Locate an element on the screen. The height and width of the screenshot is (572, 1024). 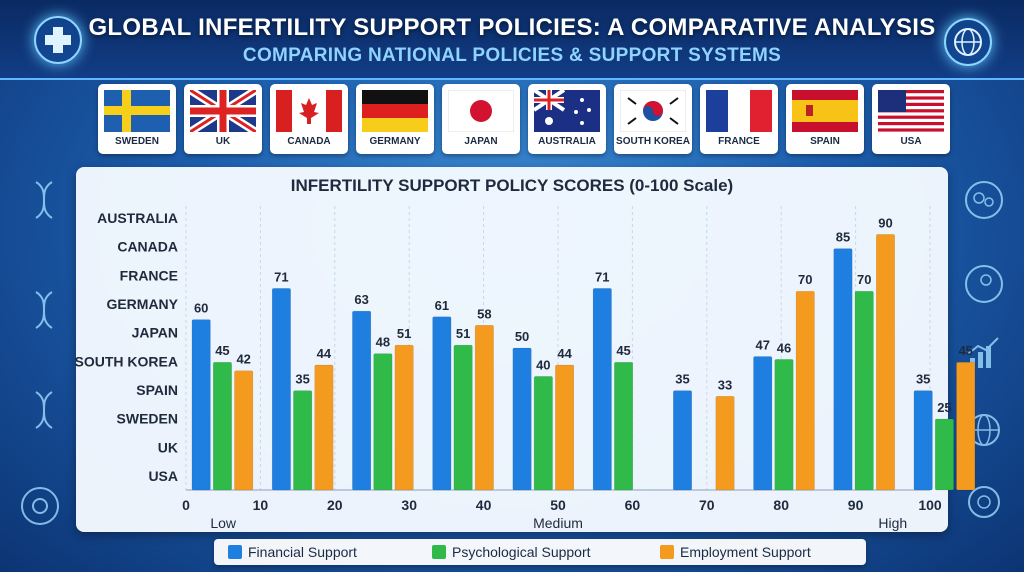
flag-label: FRANCE is located at coordinates (739, 141).